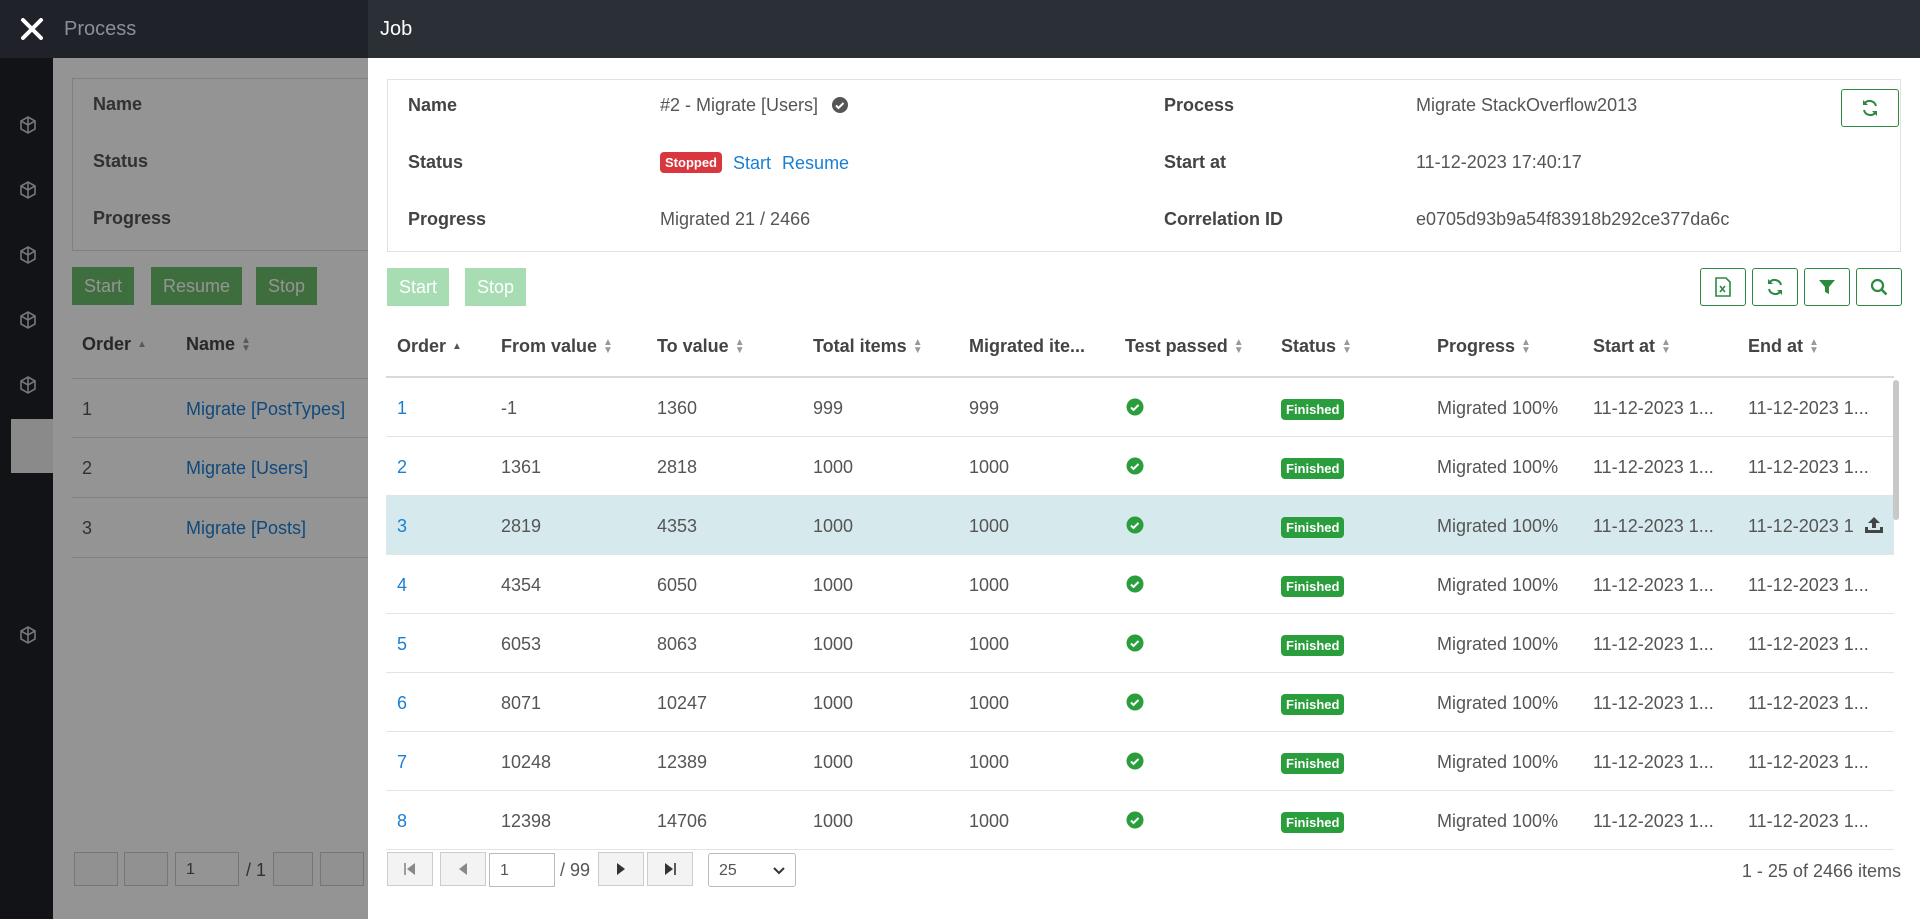 This screenshot has width=1920, height=919. I want to click on table-row: 2 Migrate [Users], so click(227, 468).